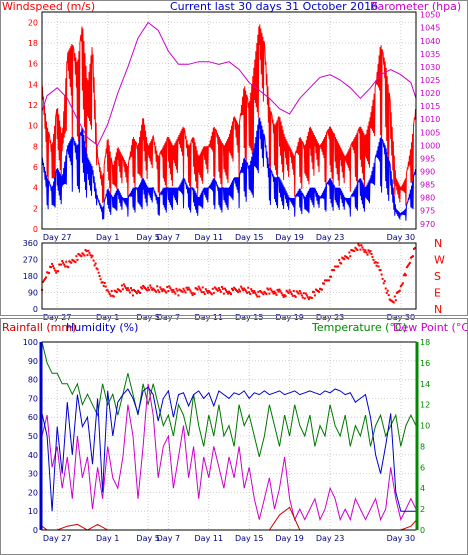 The width and height of the screenshot is (468, 555). I want to click on temperature-axis-title: Temperature (°C), so click(359, 327).